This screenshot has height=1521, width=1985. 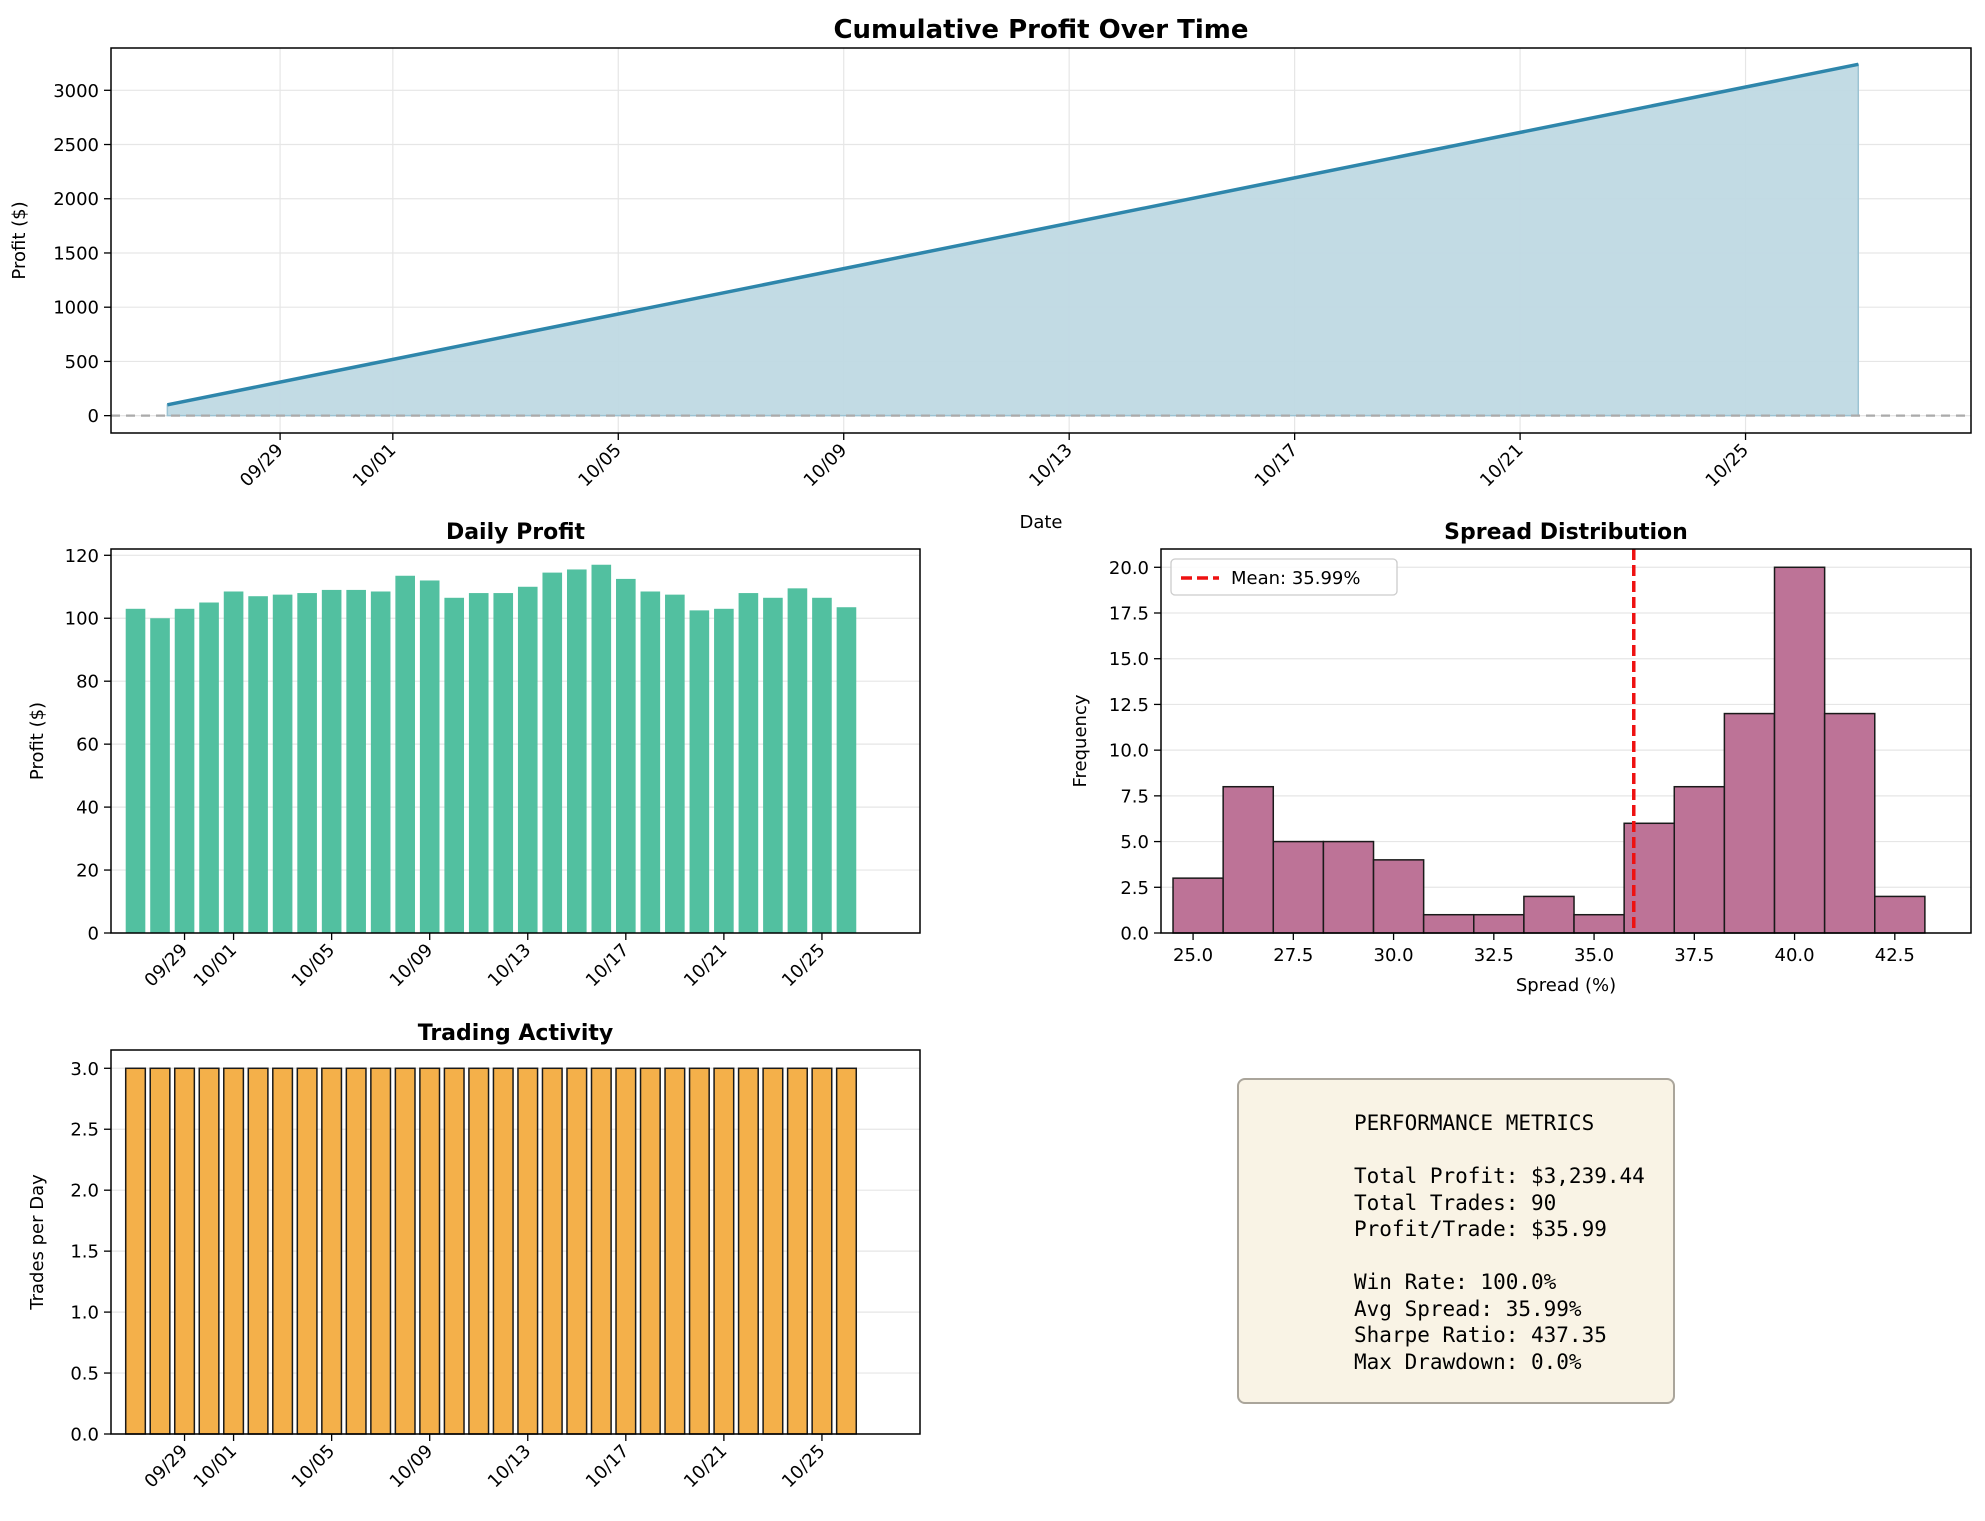 What do you see at coordinates (84, 1191) in the screenshot?
I see `y-tick-label: 2.0` at bounding box center [84, 1191].